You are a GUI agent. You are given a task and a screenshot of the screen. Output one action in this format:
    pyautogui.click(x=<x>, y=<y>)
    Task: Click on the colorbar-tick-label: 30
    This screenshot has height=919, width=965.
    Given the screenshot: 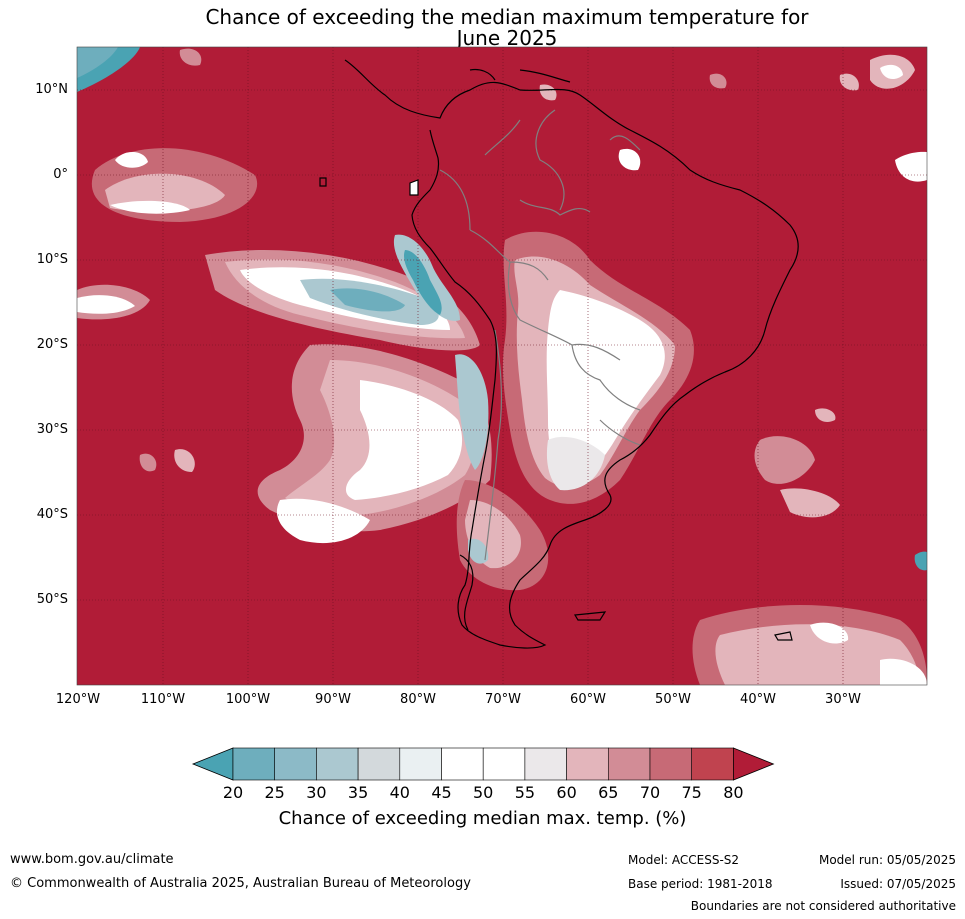 What is the action you would take?
    pyautogui.click(x=316, y=792)
    